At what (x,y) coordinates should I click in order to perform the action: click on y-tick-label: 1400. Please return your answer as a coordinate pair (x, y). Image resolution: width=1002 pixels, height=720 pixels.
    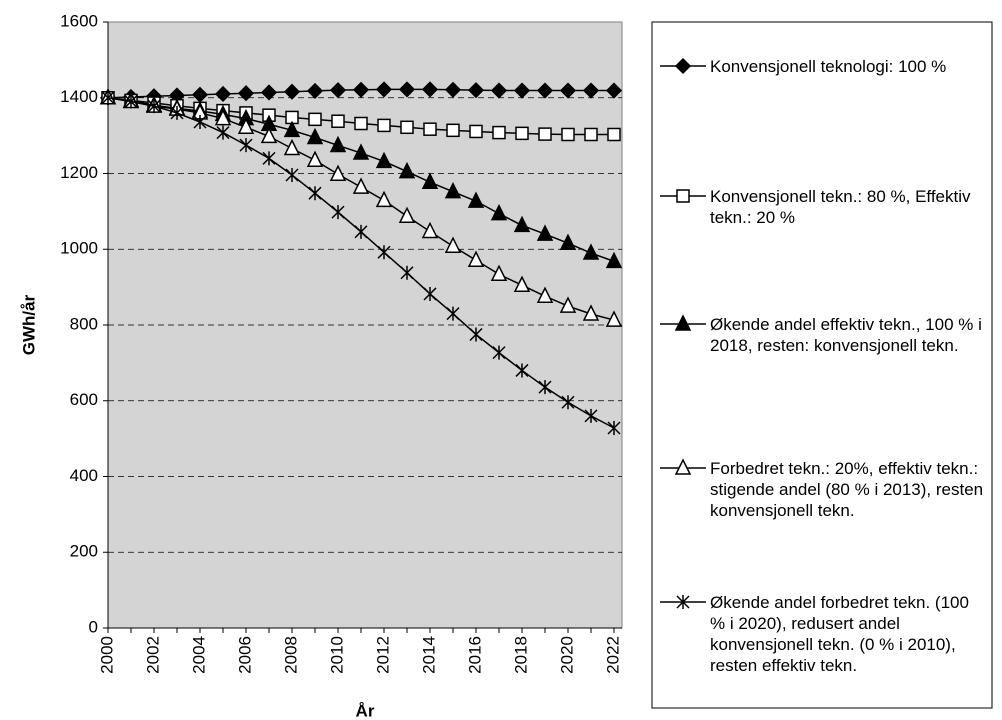
    Looking at the image, I should click on (79, 96).